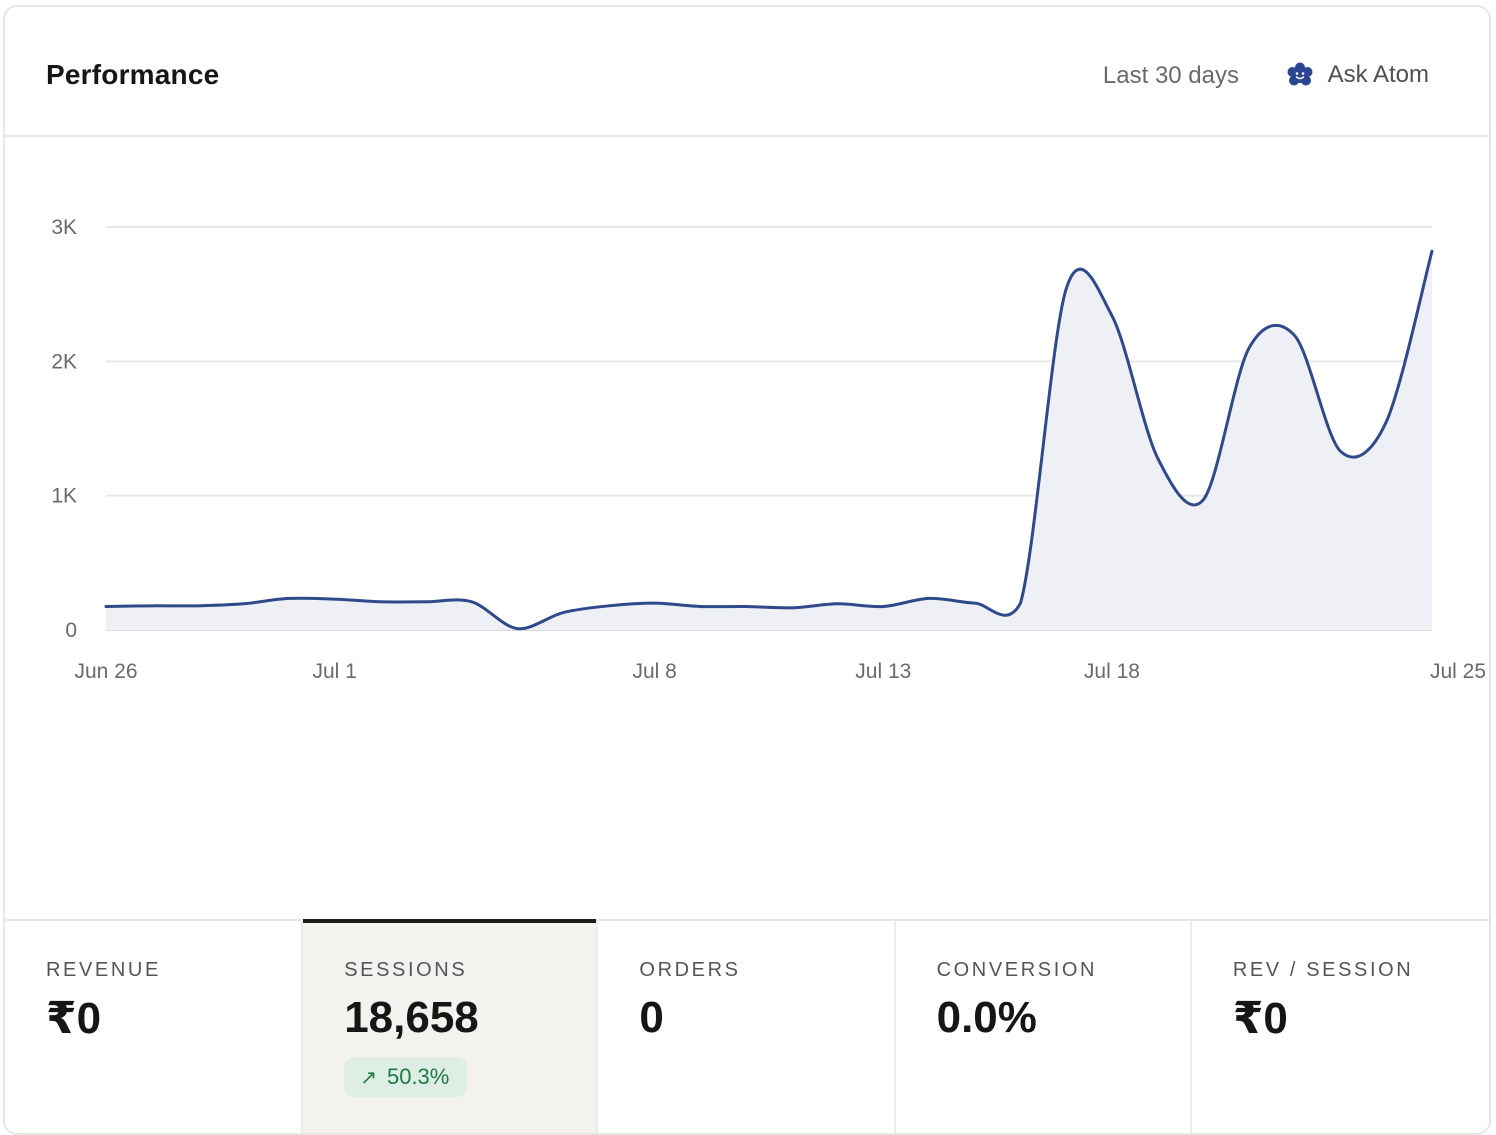  I want to click on ask-atom-label: Ask Atom, so click(1378, 74).